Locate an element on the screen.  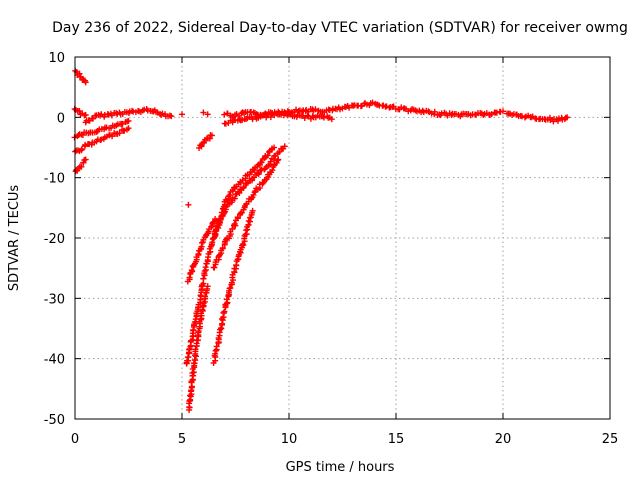
y-tick-label: -40 is located at coordinates (54, 360).